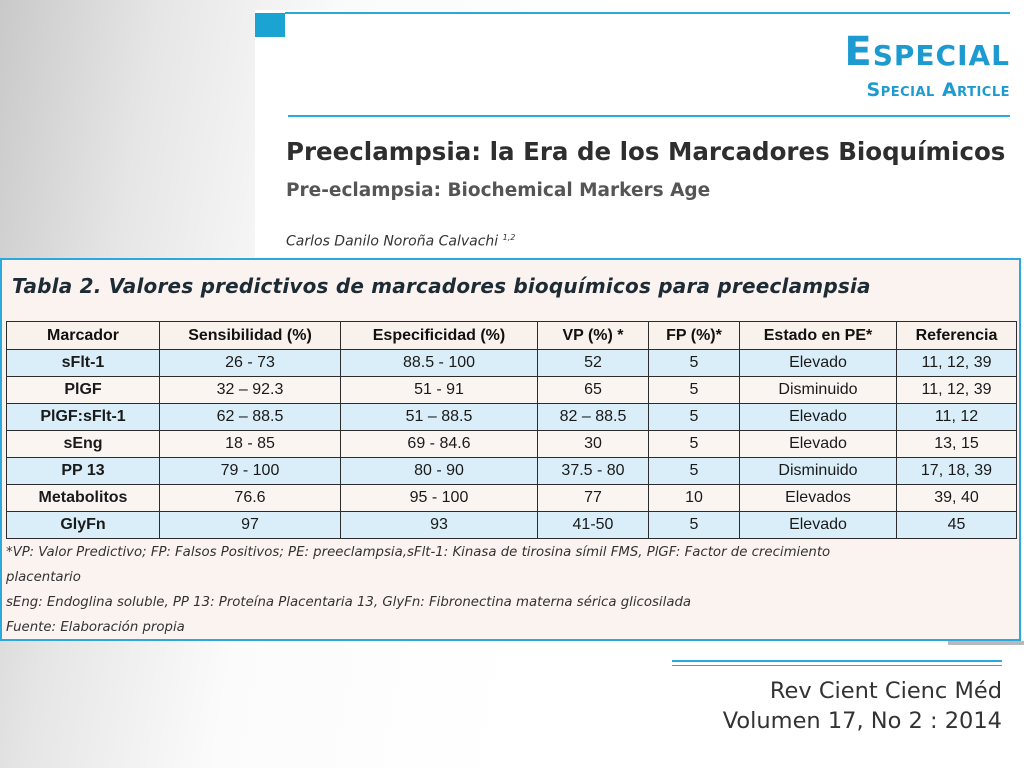  Describe the element at coordinates (593, 363) in the screenshot. I see `cell-pv: 52` at that location.